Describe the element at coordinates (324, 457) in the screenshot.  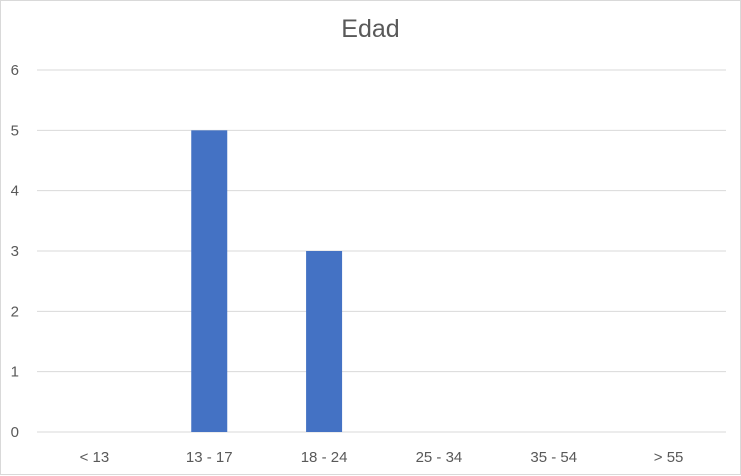
I see `x-tick-label: 18 - 24` at that location.